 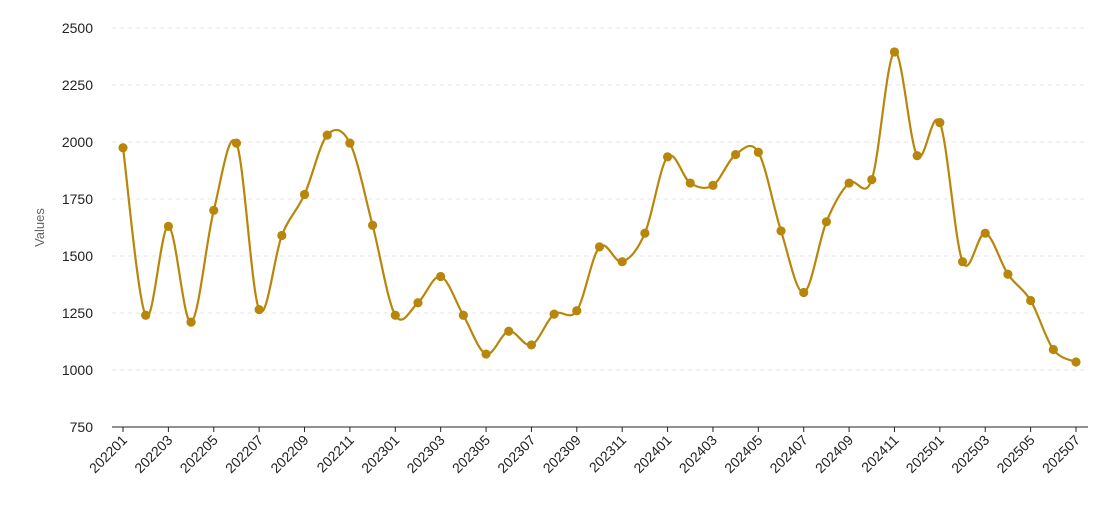 I want to click on x-tick-label: 202211, so click(x=335, y=454).